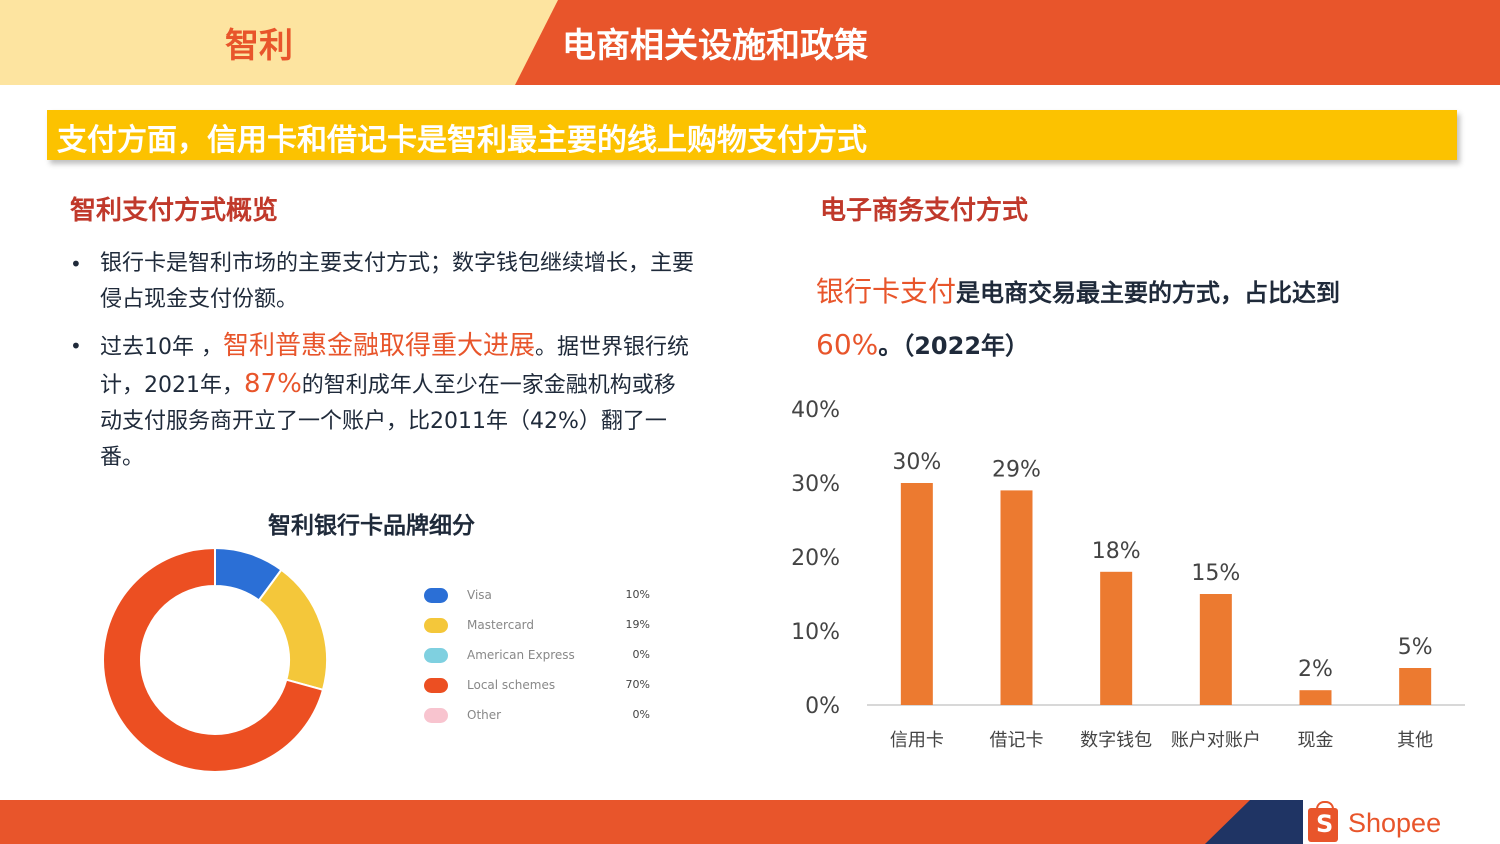 The image size is (1500, 844). I want to click on legend-item: American Express 0%, so click(539, 660).